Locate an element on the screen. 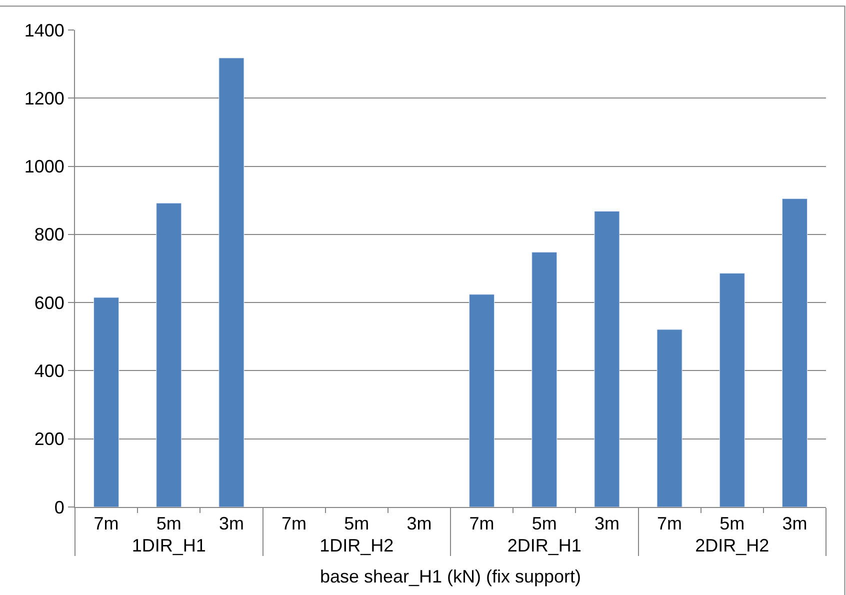  y-tick-label: 600 is located at coordinates (49, 302).